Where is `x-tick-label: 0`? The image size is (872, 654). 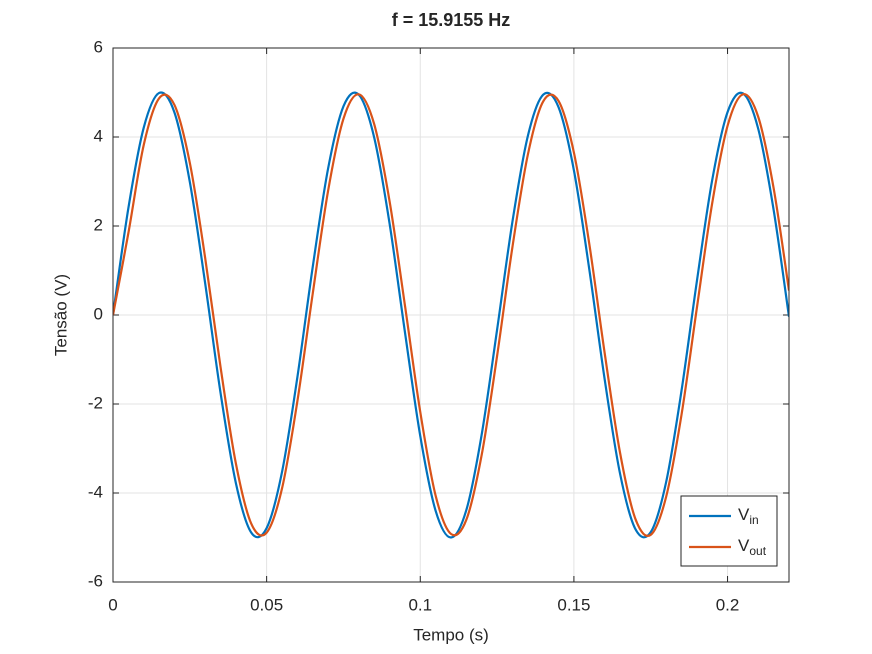 x-tick-label: 0 is located at coordinates (112, 604).